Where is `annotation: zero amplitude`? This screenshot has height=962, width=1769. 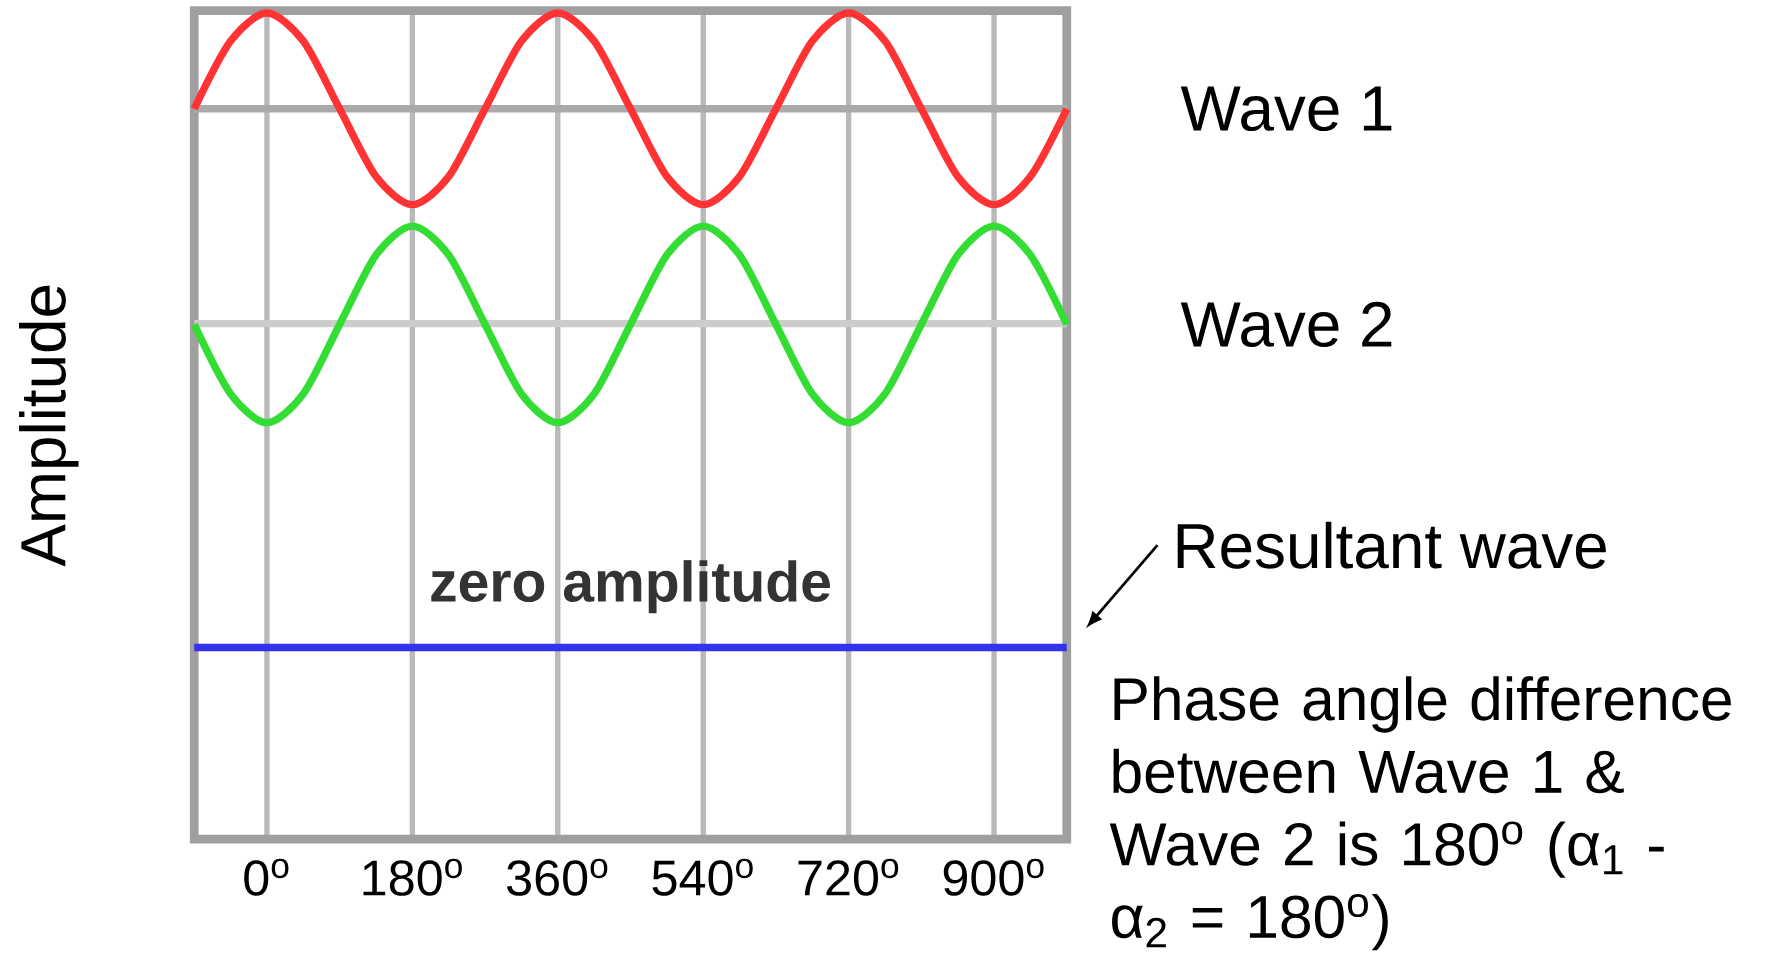 annotation: zero amplitude is located at coordinates (631, 586).